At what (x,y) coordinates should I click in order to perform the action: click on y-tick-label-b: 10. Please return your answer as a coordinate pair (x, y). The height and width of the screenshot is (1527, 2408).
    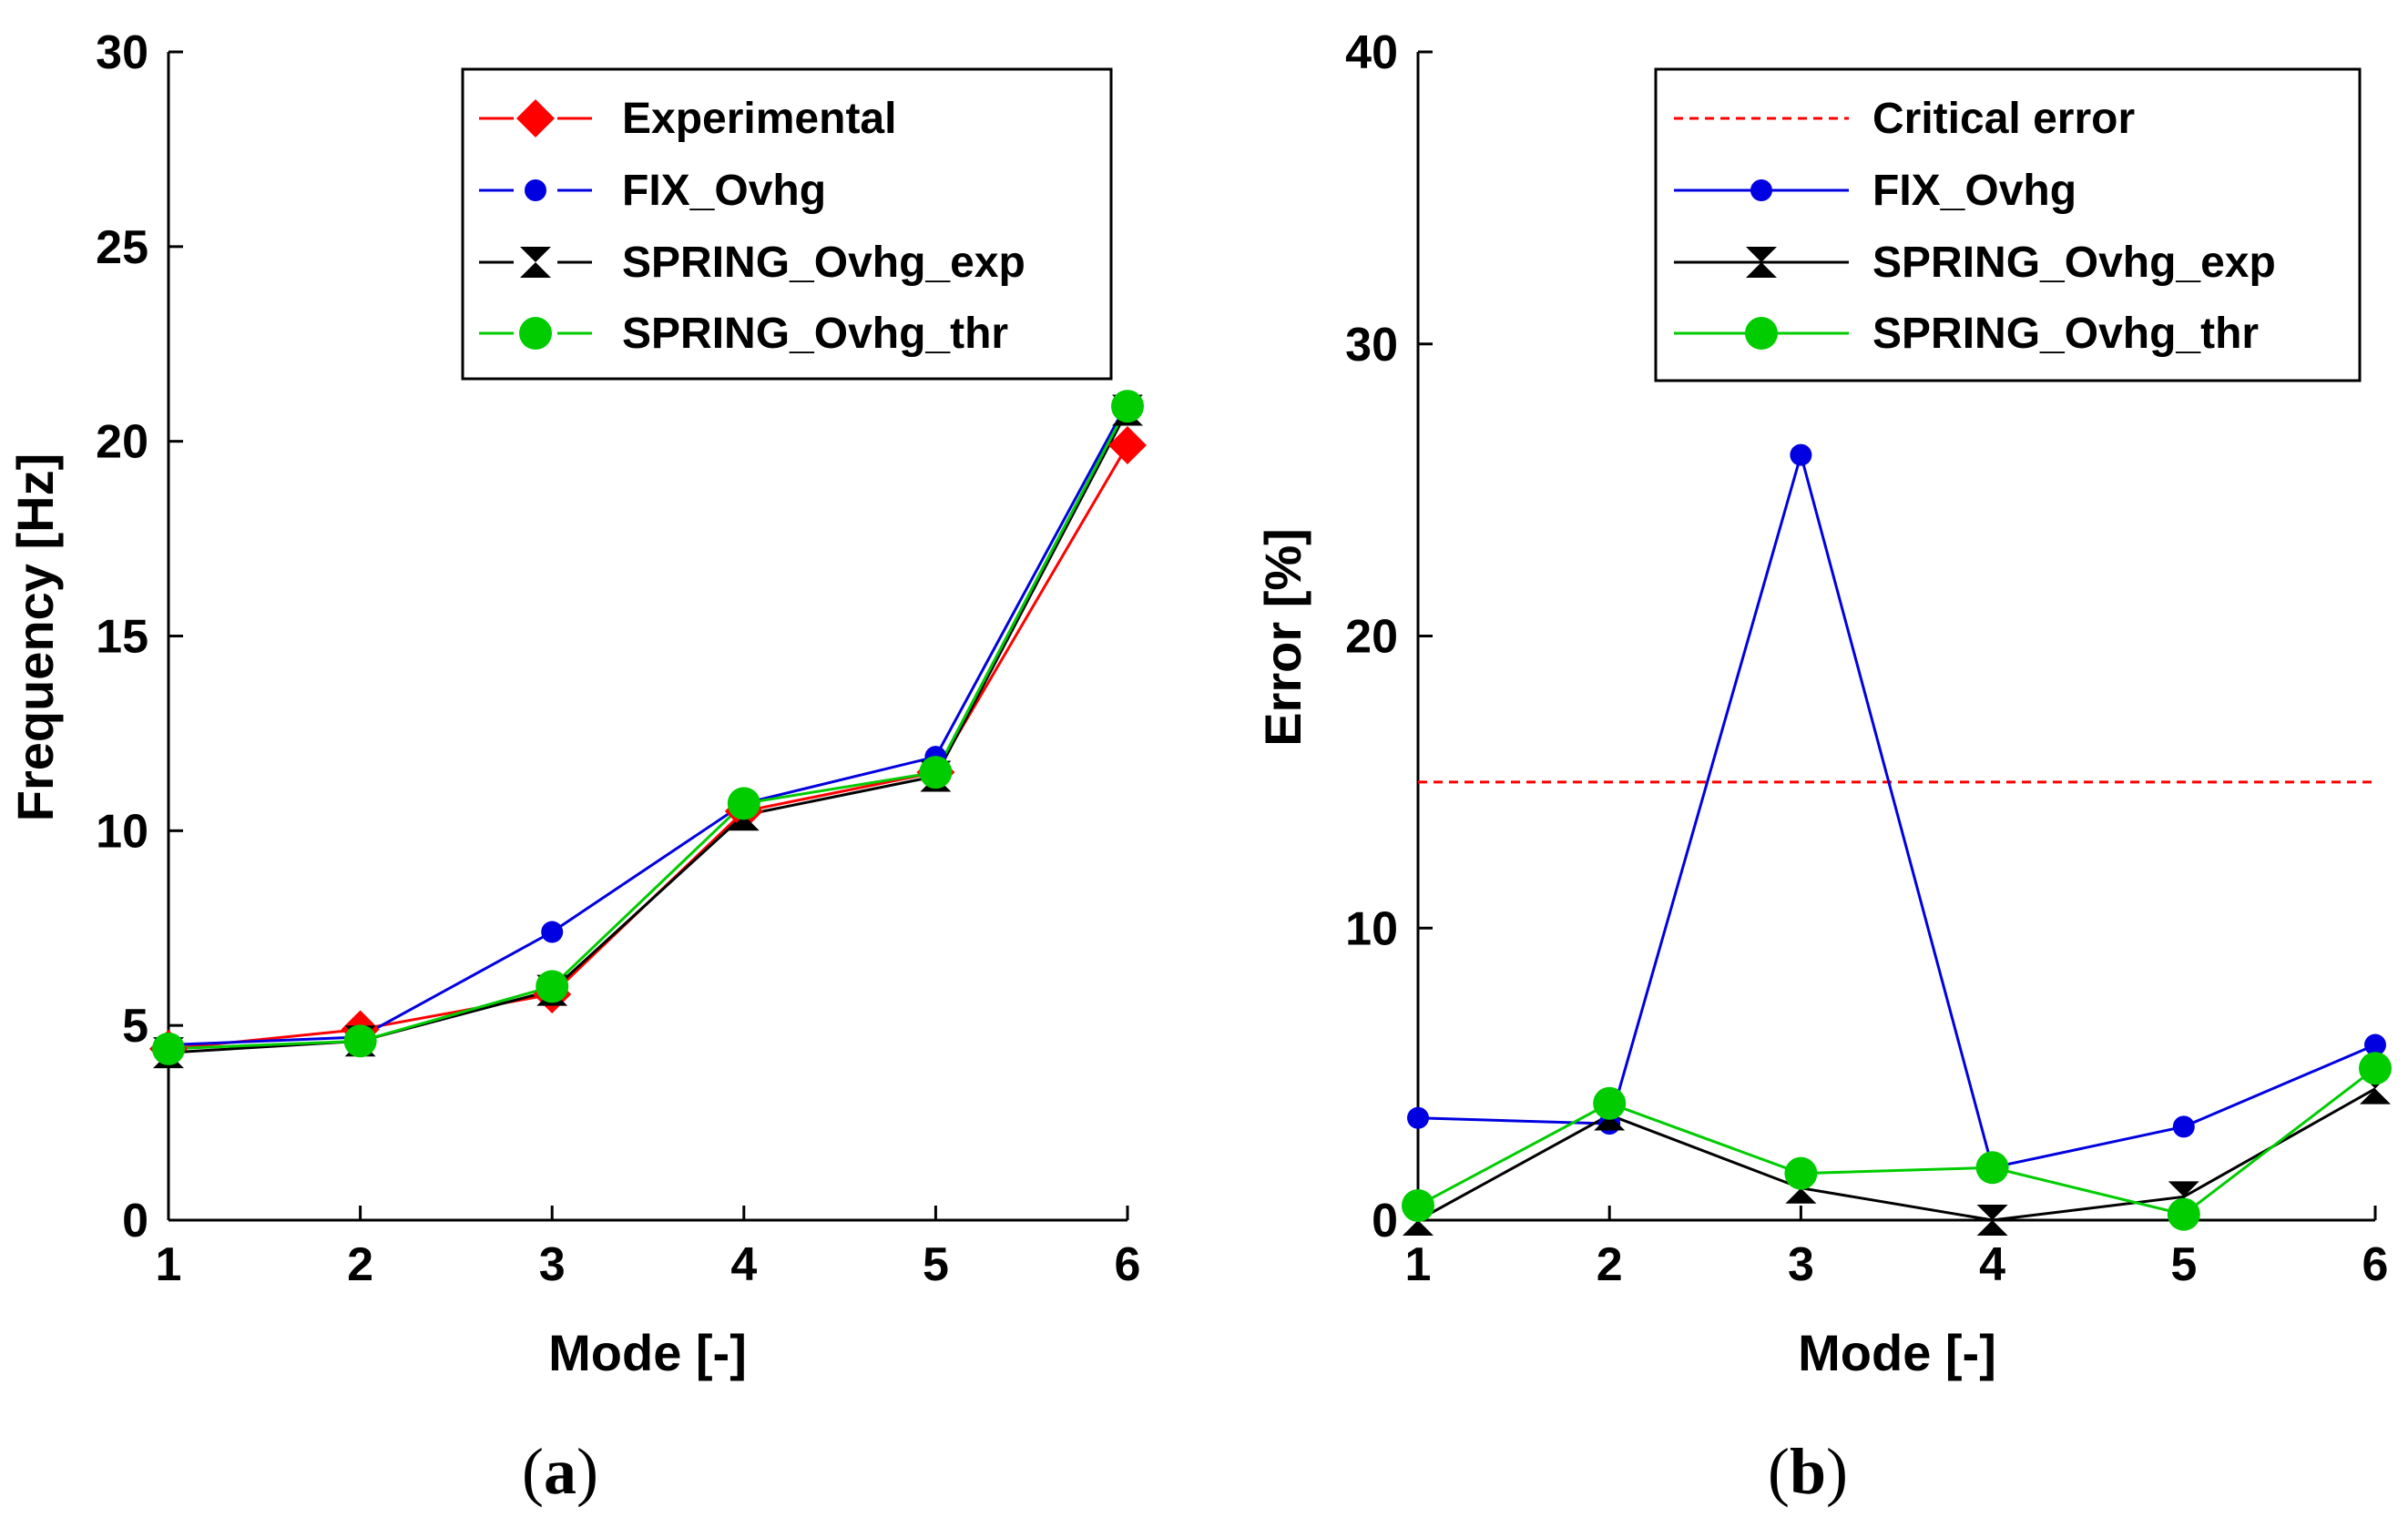
    Looking at the image, I should click on (1371, 928).